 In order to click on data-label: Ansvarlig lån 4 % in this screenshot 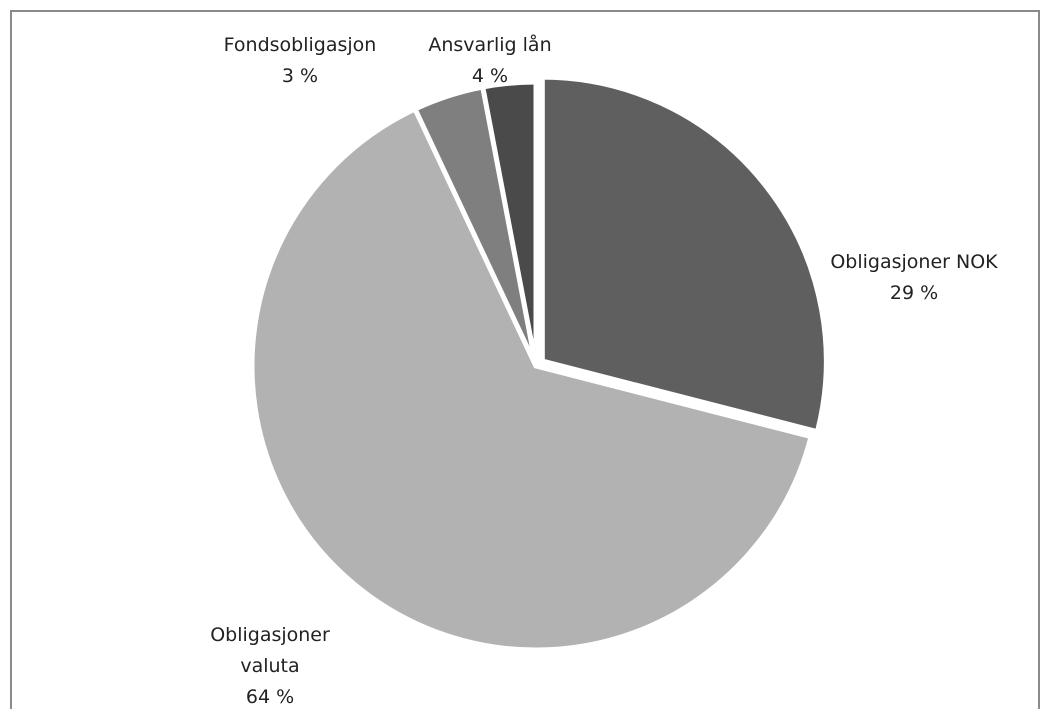, I will do `click(490, 61)`.